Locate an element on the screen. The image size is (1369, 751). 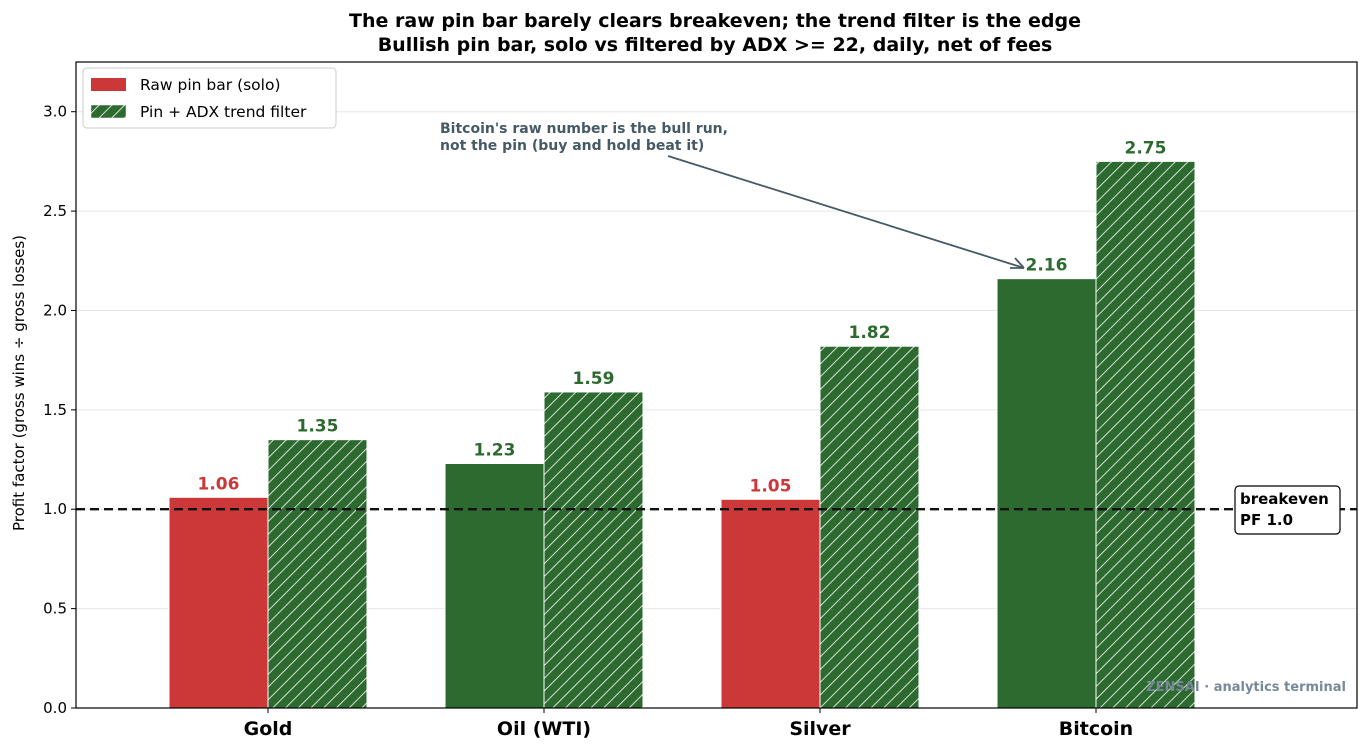
value-label-raw: 1.23 is located at coordinates (495, 451).